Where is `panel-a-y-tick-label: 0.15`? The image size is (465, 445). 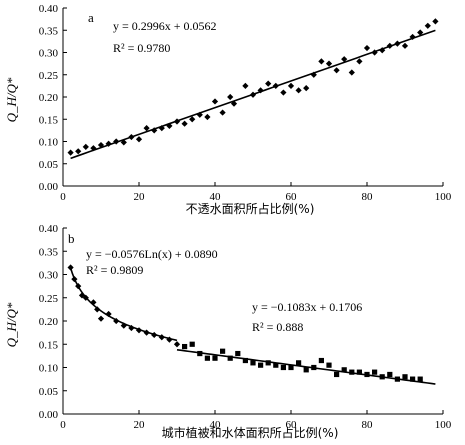
panel-a-y-tick-label: 0.15 is located at coordinates (49, 120).